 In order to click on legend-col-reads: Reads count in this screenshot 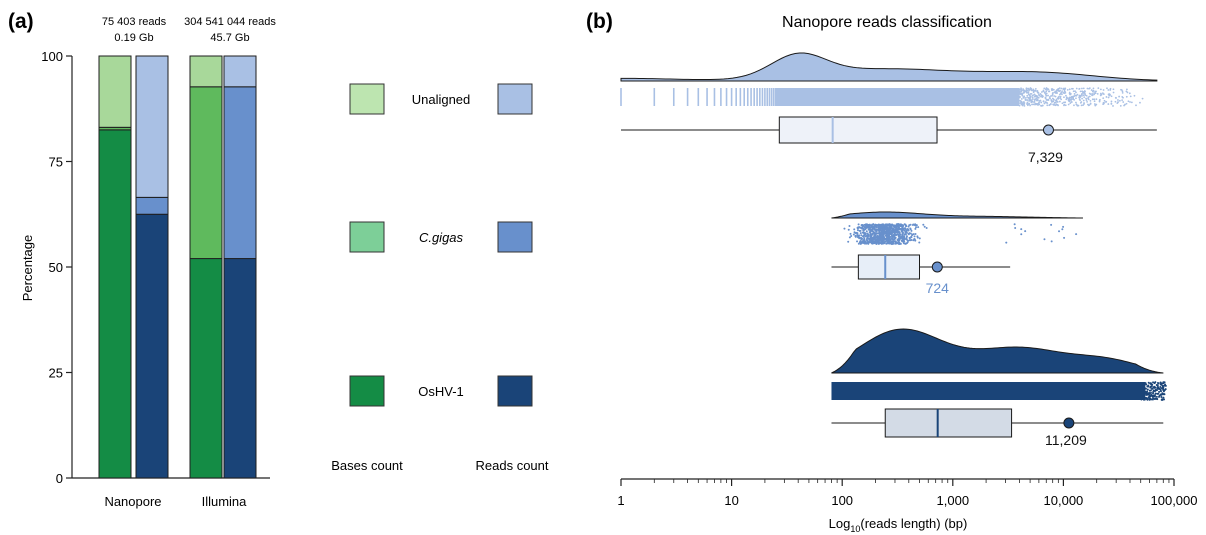, I will do `click(512, 465)`.